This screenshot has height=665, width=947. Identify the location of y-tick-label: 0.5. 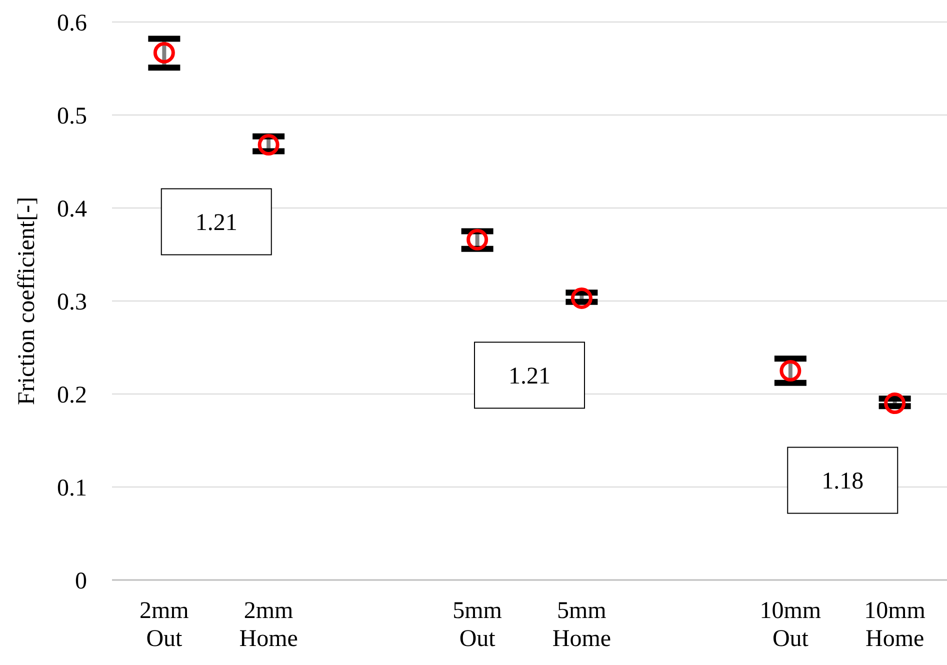
(72, 116).